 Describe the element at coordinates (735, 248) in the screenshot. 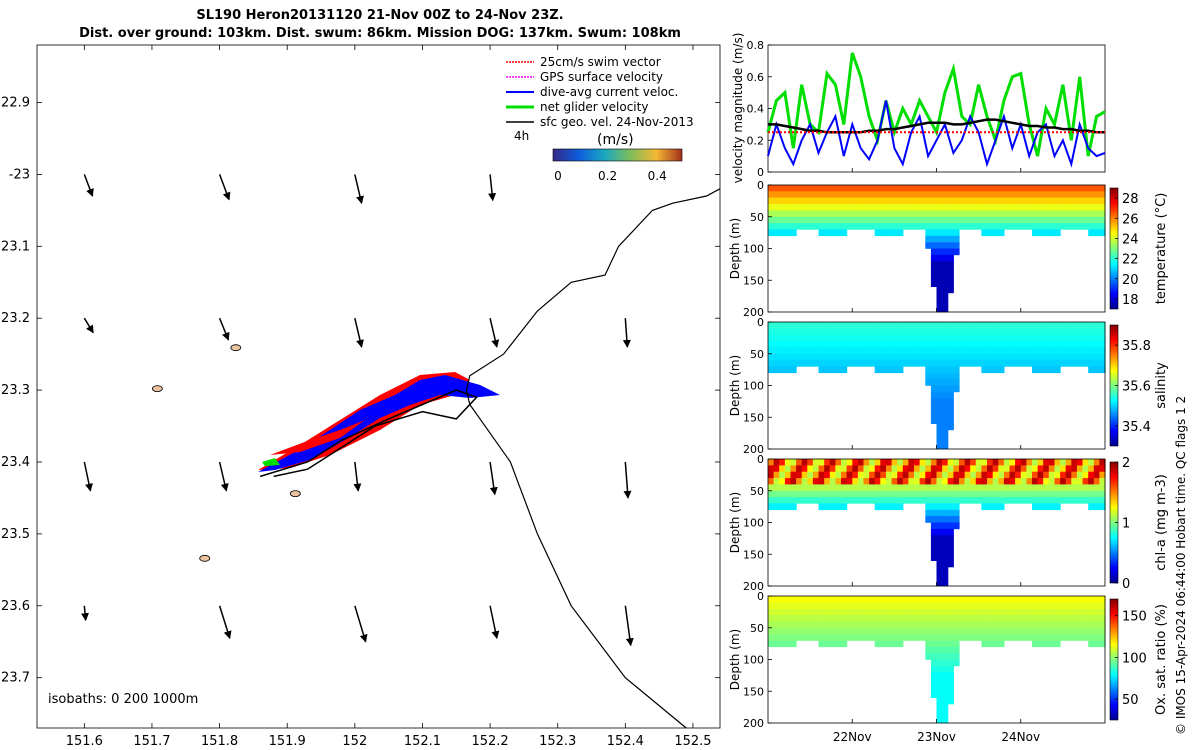

I see `section-y-label: Depth (m)` at that location.